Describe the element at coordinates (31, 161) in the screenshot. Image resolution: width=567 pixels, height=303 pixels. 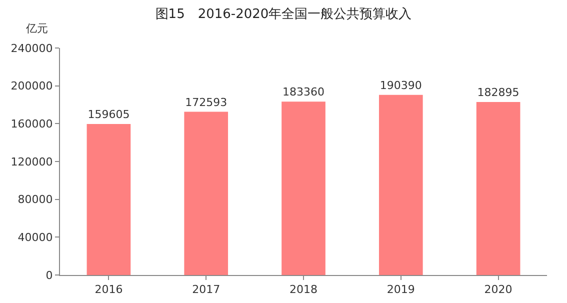
I see `y-tick-label: 120000` at that location.